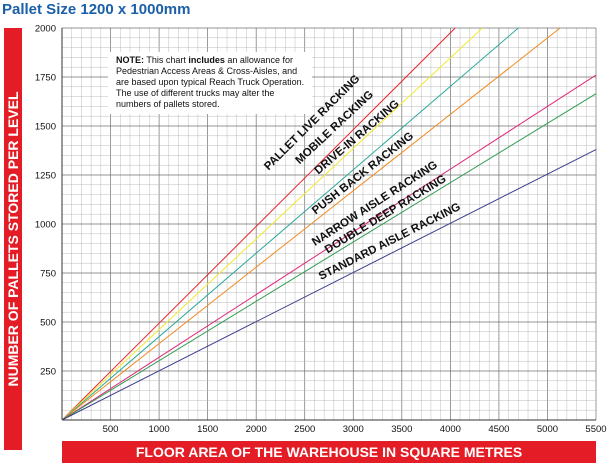 The width and height of the screenshot is (612, 474). What do you see at coordinates (111, 429) in the screenshot?
I see `x-tick-label: 500` at bounding box center [111, 429].